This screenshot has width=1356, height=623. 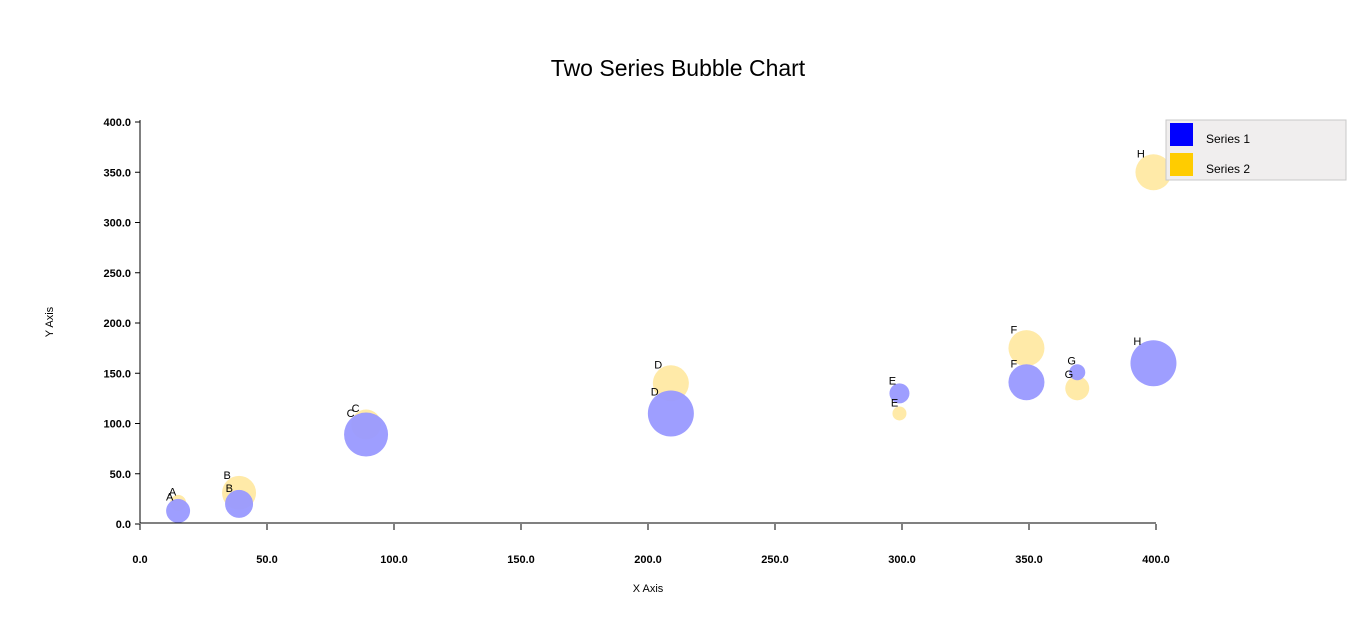 I want to click on chart-title: Two Series Bubble Chart, so click(x=678, y=68).